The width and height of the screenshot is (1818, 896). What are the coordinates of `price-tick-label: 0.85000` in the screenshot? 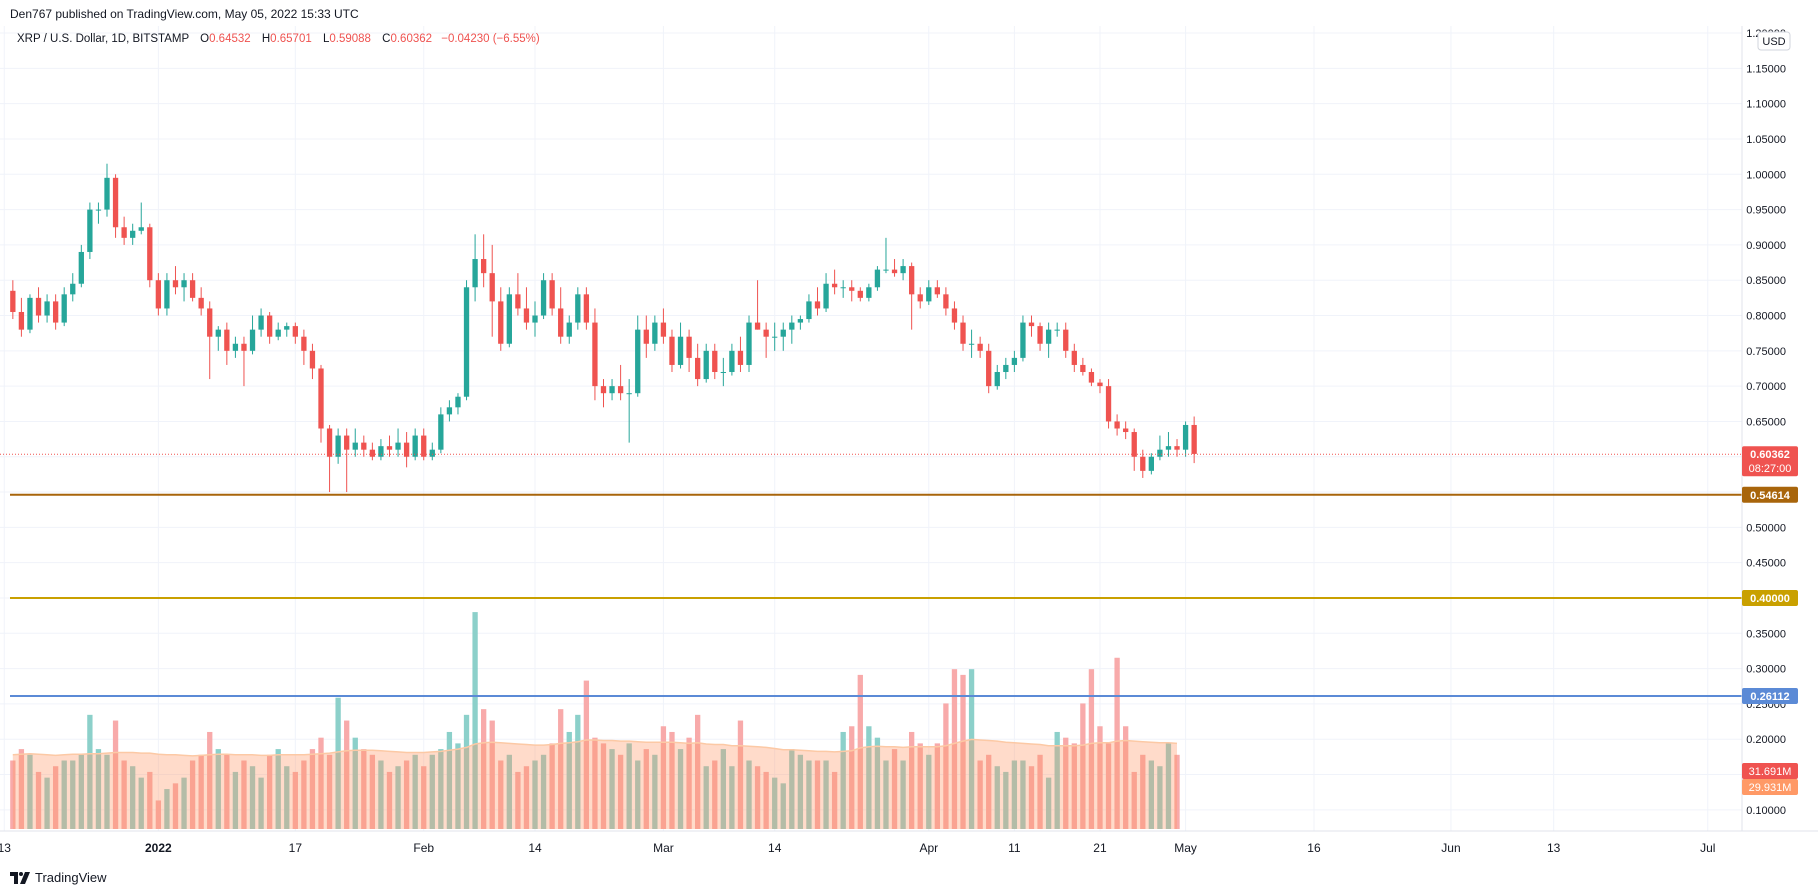 It's located at (1766, 281).